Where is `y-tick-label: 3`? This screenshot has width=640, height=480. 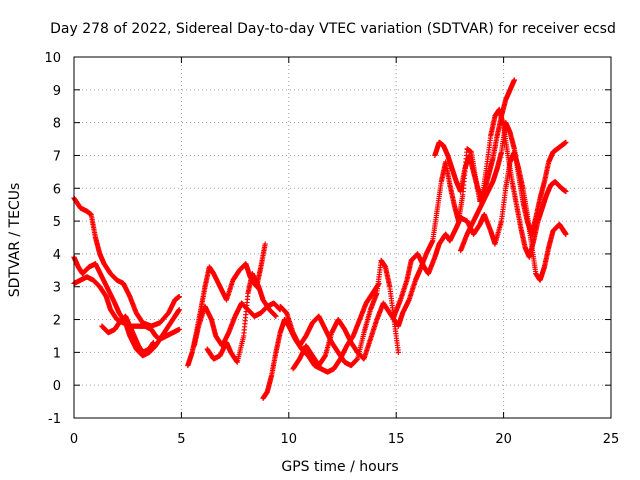
y-tick-label: 3 is located at coordinates (57, 288).